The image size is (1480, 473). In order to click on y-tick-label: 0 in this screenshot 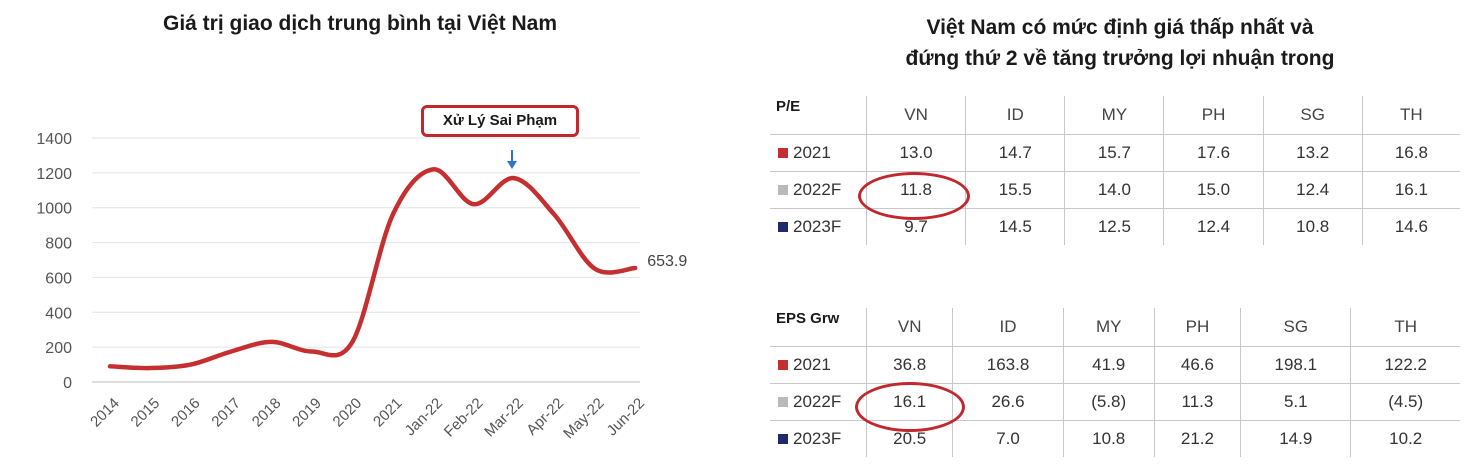, I will do `click(67, 383)`.